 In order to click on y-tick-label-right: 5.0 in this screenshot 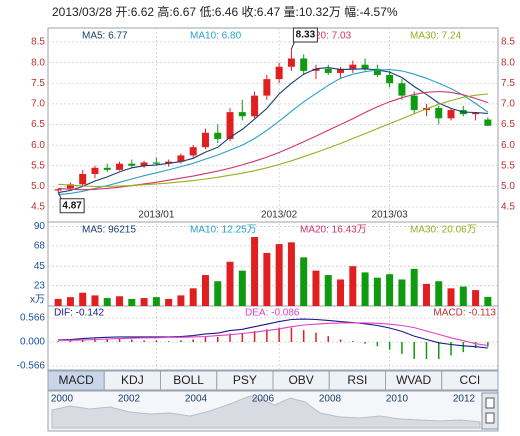, I will do `click(508, 186)`.